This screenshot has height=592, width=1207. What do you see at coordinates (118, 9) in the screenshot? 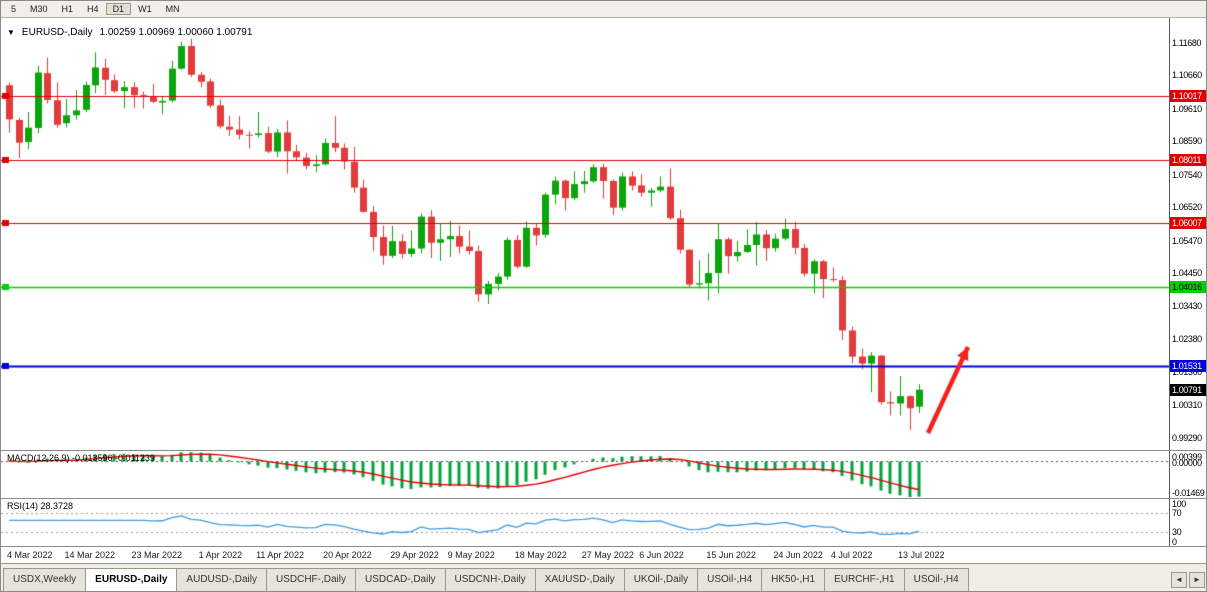
I see `timeframe-button-d1: D1` at bounding box center [118, 9].